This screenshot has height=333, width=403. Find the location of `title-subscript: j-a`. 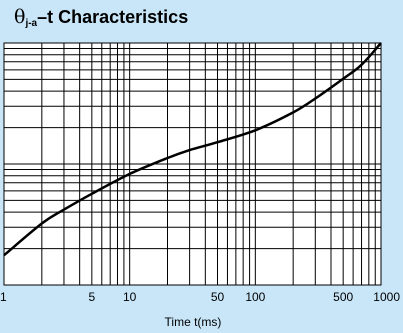

title-subscript: j-a is located at coordinates (31, 23).